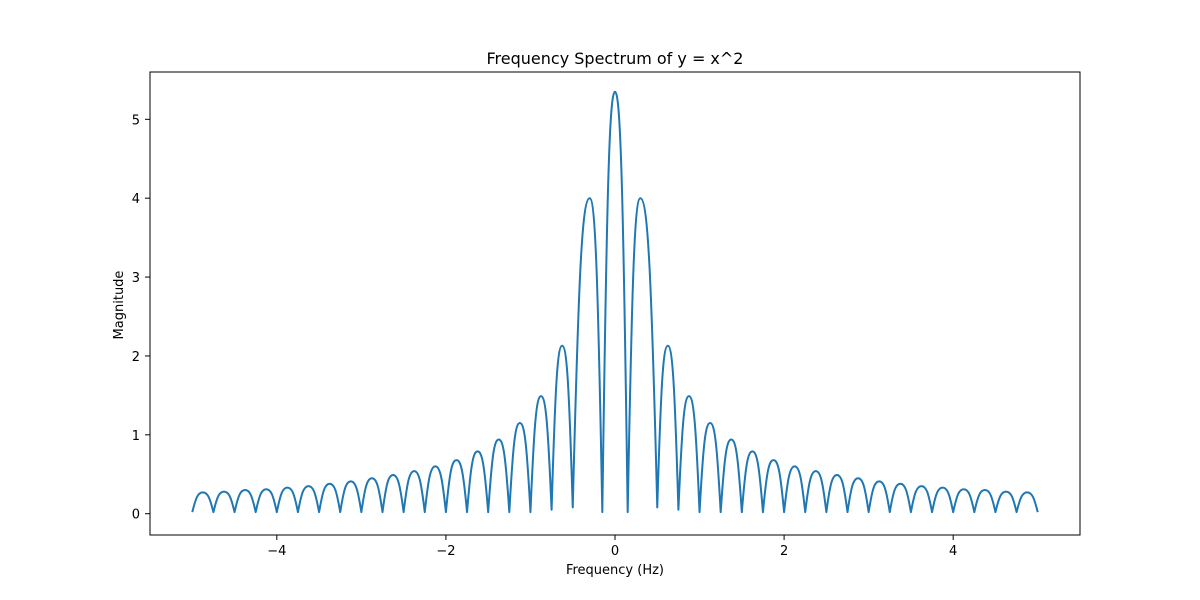 Image resolution: width=1200 pixels, height=600 pixels. What do you see at coordinates (136, 120) in the screenshot?
I see `y-tick-label: 5` at bounding box center [136, 120].